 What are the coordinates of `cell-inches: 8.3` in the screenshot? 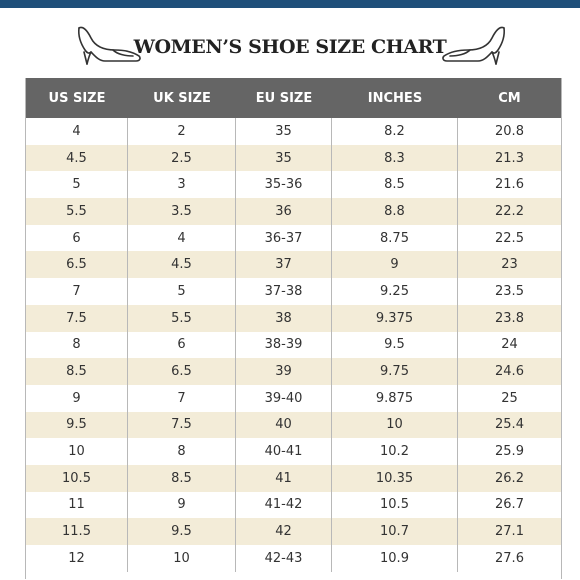 It's located at (395, 158).